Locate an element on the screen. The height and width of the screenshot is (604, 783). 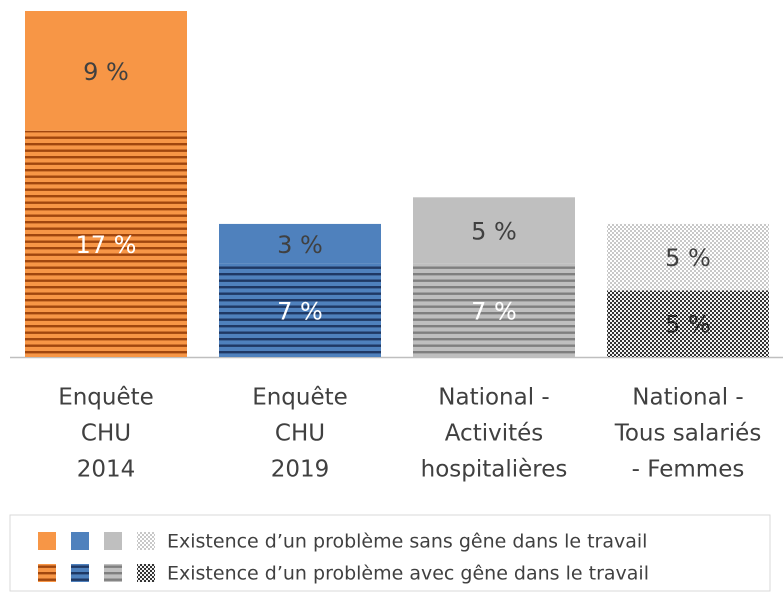
x-tick-label: Tous salariés is located at coordinates (688, 434).